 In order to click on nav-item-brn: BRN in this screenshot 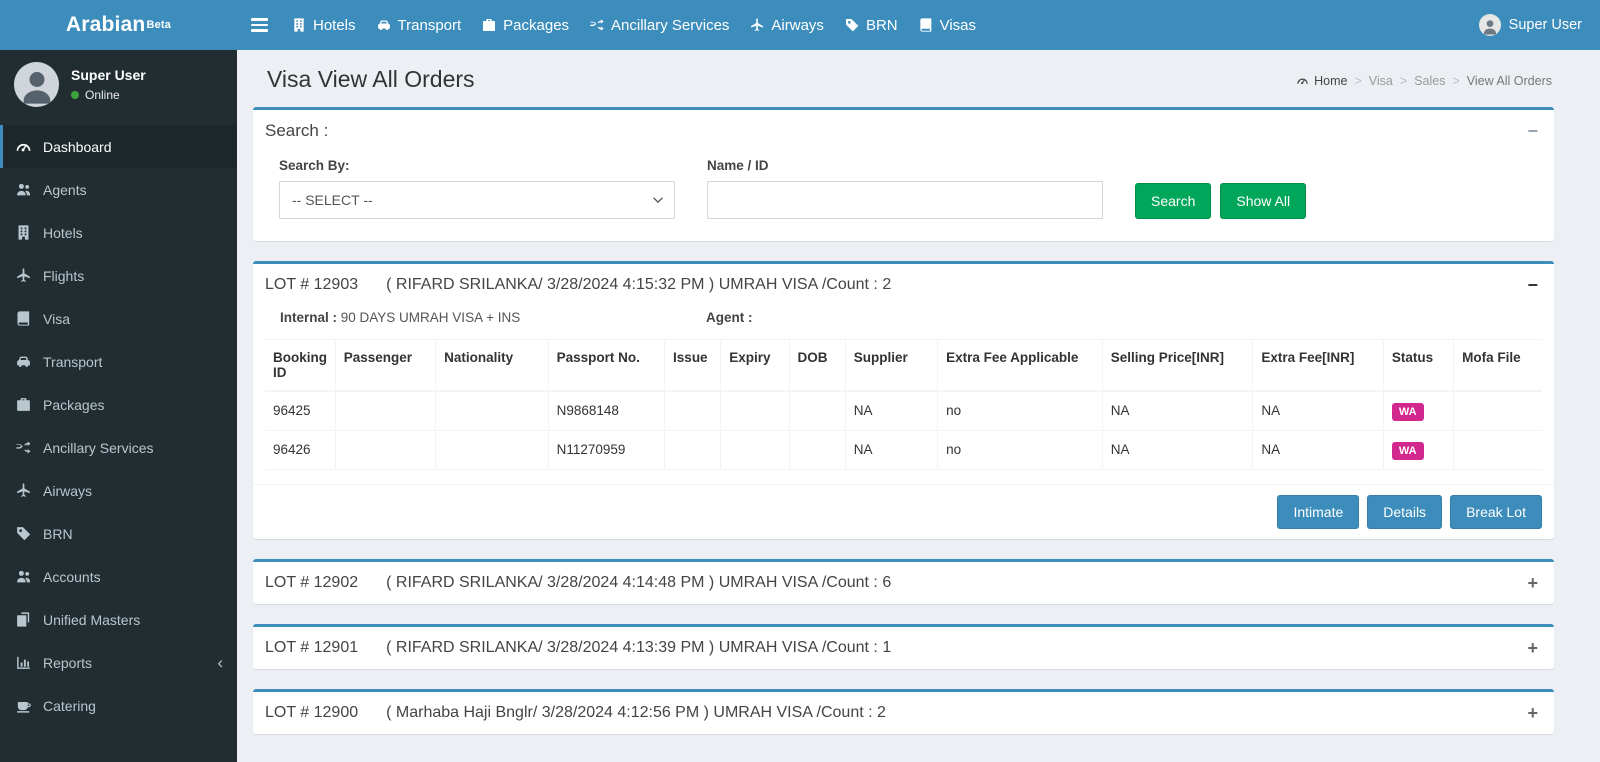, I will do `click(871, 25)`.